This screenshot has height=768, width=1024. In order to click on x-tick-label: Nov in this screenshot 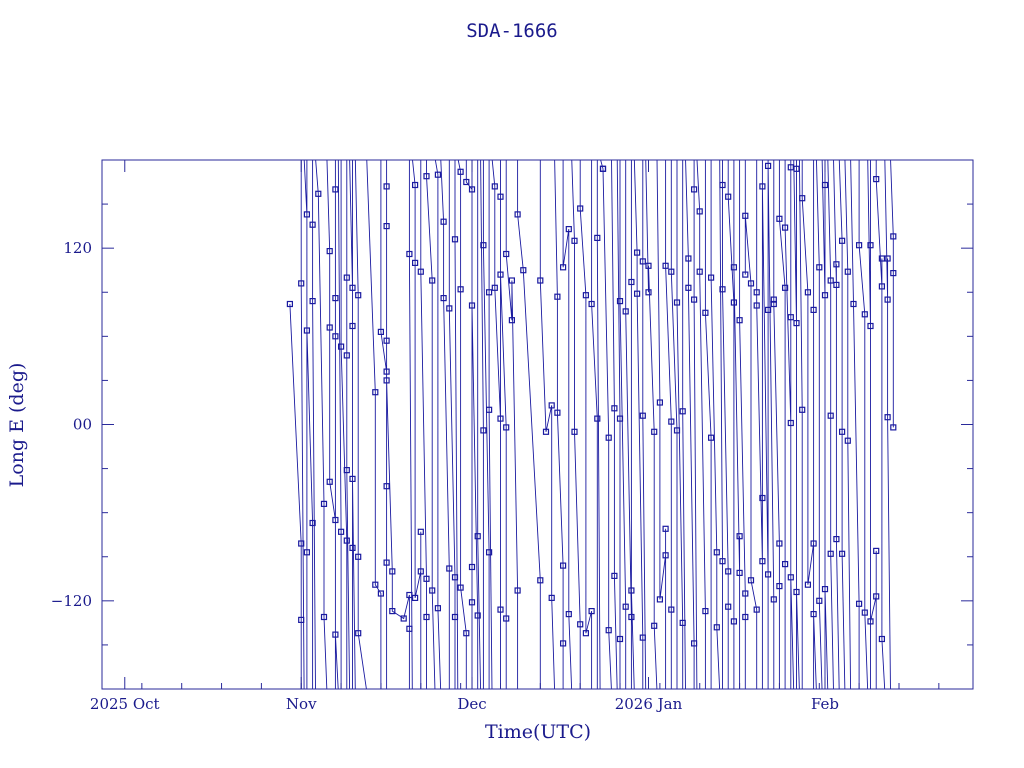, I will do `click(301, 704)`.